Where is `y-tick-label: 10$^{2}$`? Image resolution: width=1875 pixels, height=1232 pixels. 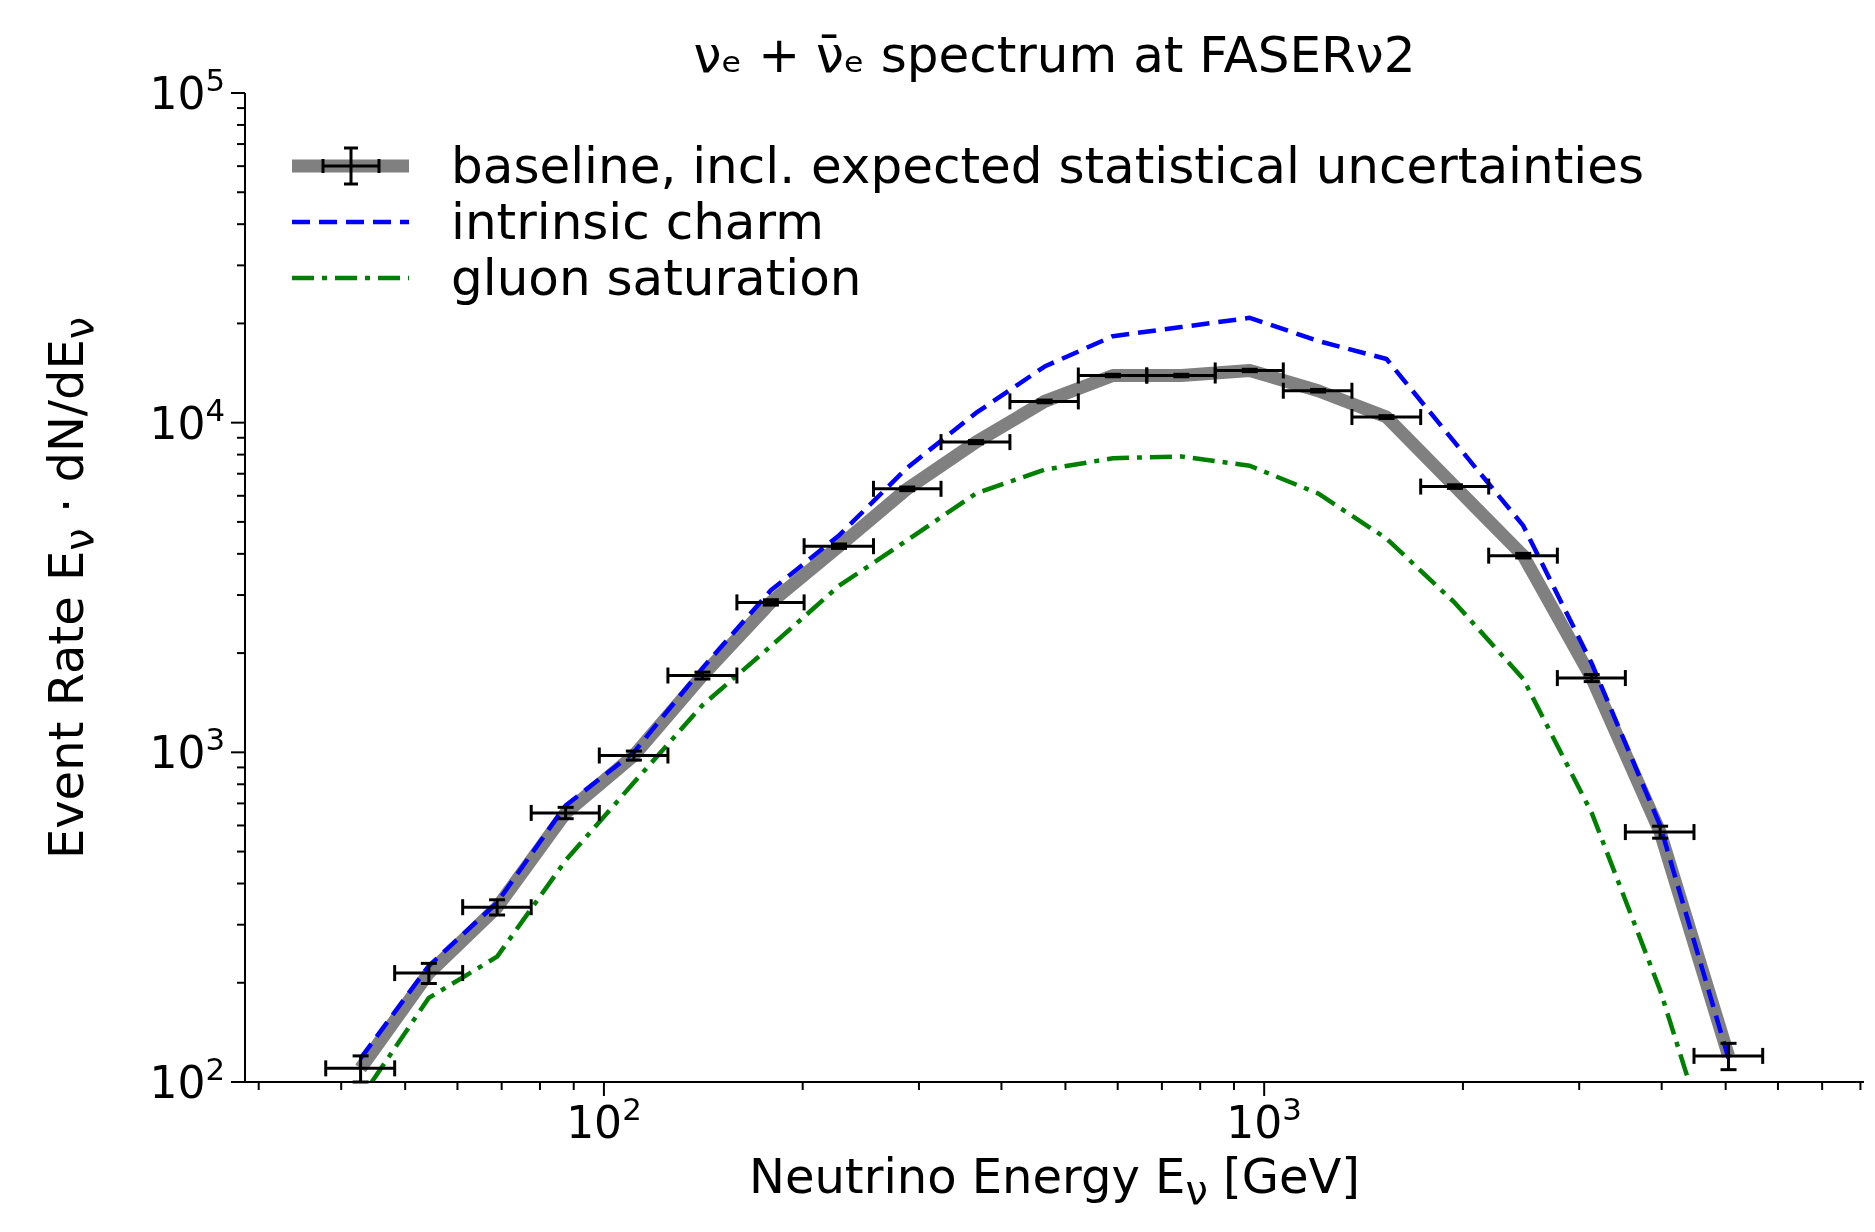 y-tick-label: 10$^{2}$ is located at coordinates (187, 1079).